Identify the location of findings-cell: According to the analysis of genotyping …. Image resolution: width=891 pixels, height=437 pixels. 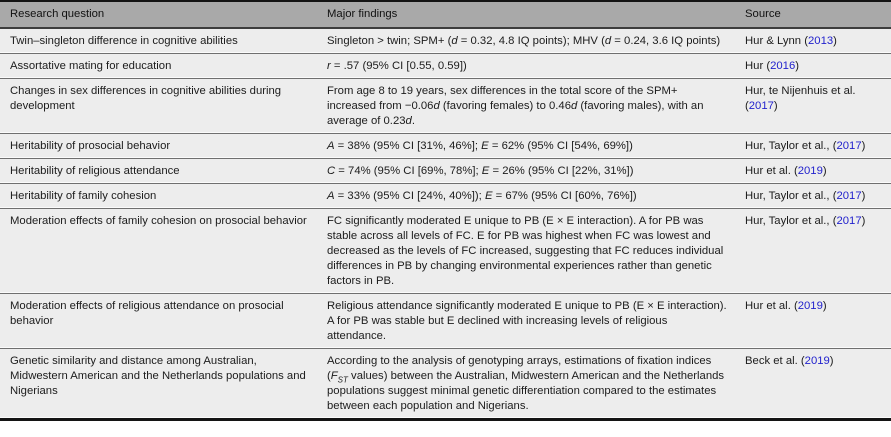
(526, 383).